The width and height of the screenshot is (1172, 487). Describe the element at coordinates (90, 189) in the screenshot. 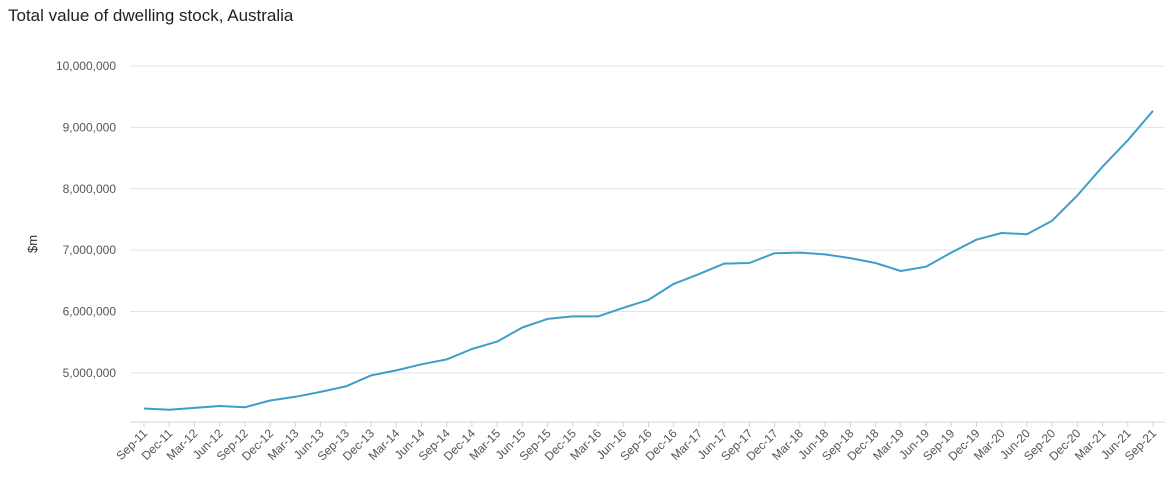

I see `y-tick-label: 8,000,000` at that location.